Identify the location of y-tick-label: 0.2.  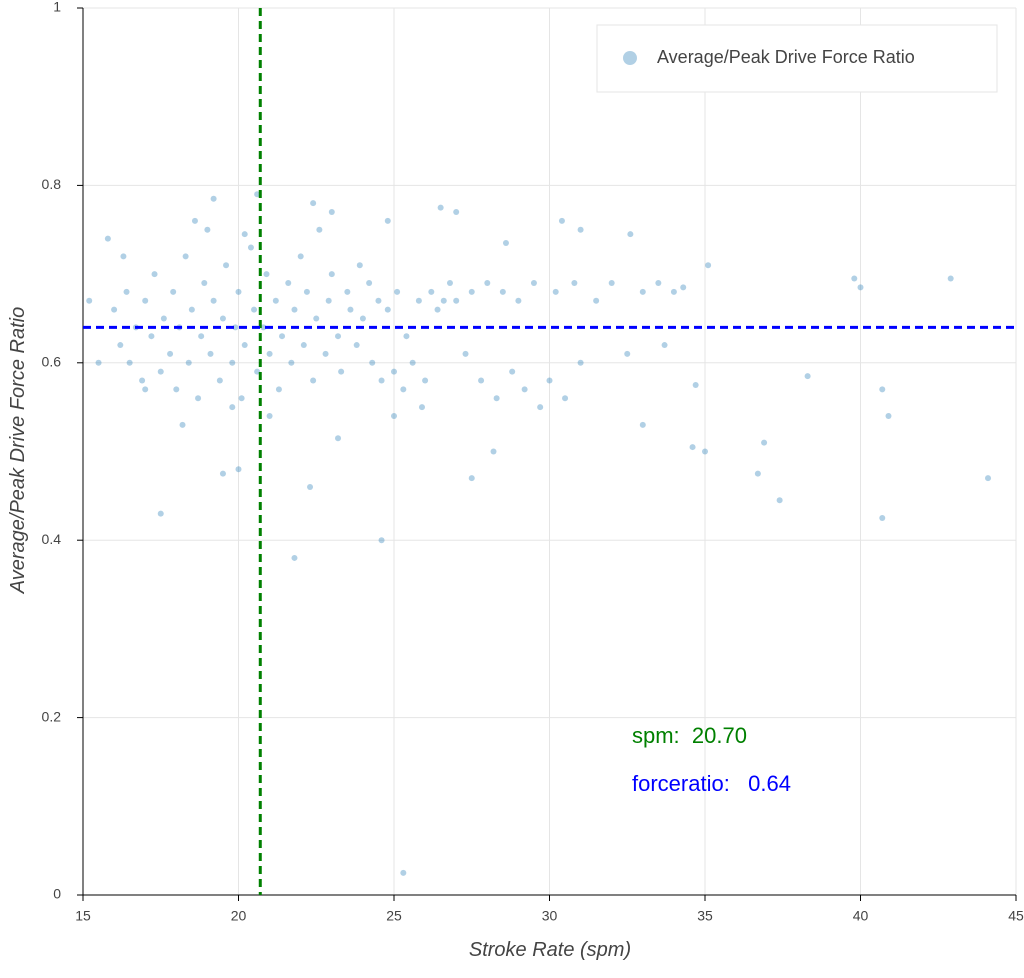
(52, 716).